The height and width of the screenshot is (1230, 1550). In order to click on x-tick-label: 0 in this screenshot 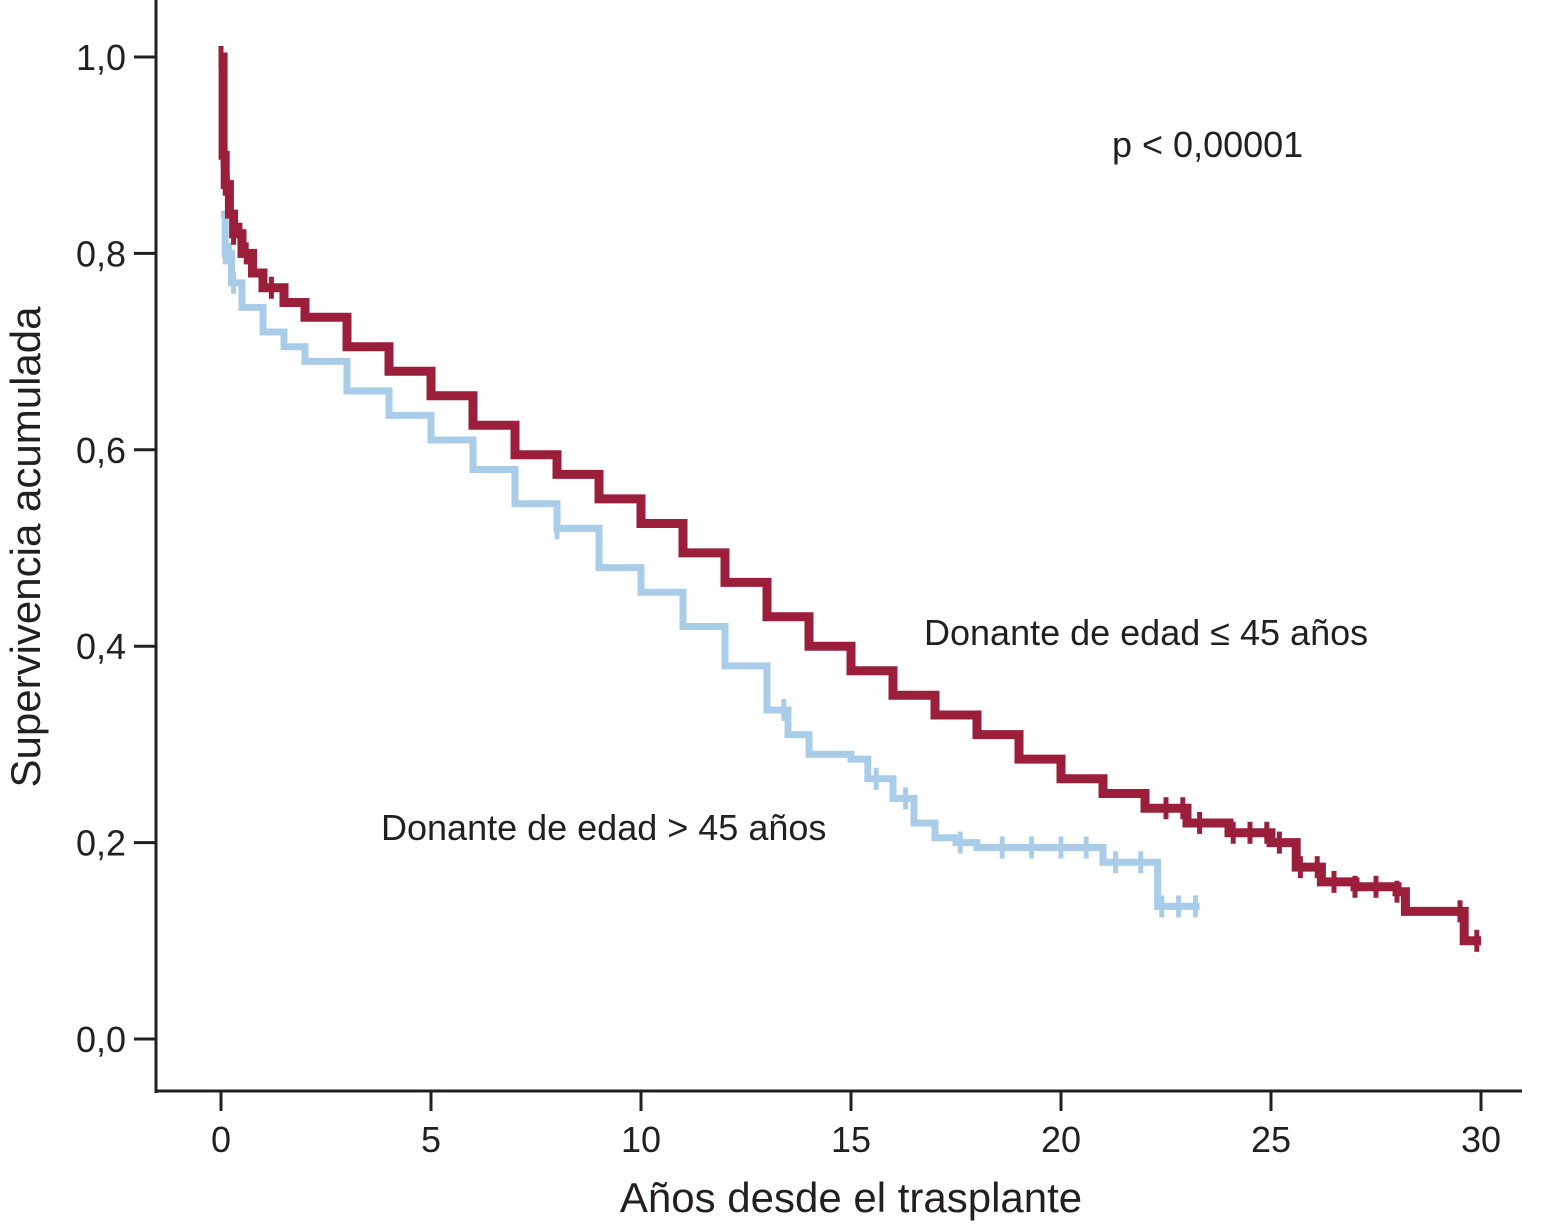, I will do `click(221, 1139)`.